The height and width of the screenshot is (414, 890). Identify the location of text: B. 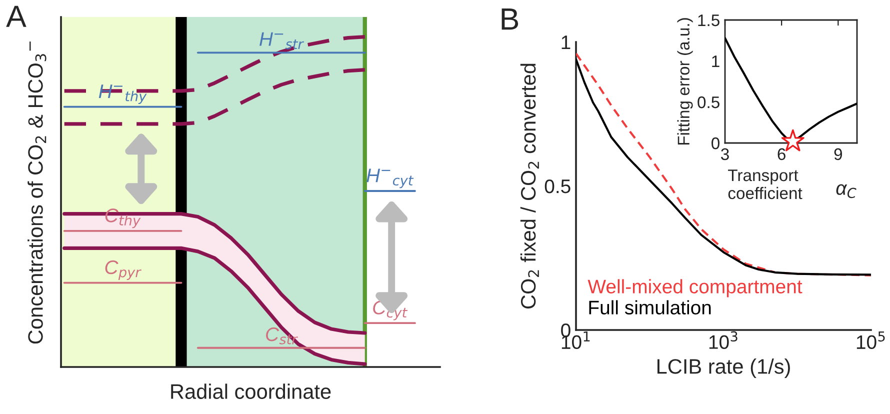
(510, 19).